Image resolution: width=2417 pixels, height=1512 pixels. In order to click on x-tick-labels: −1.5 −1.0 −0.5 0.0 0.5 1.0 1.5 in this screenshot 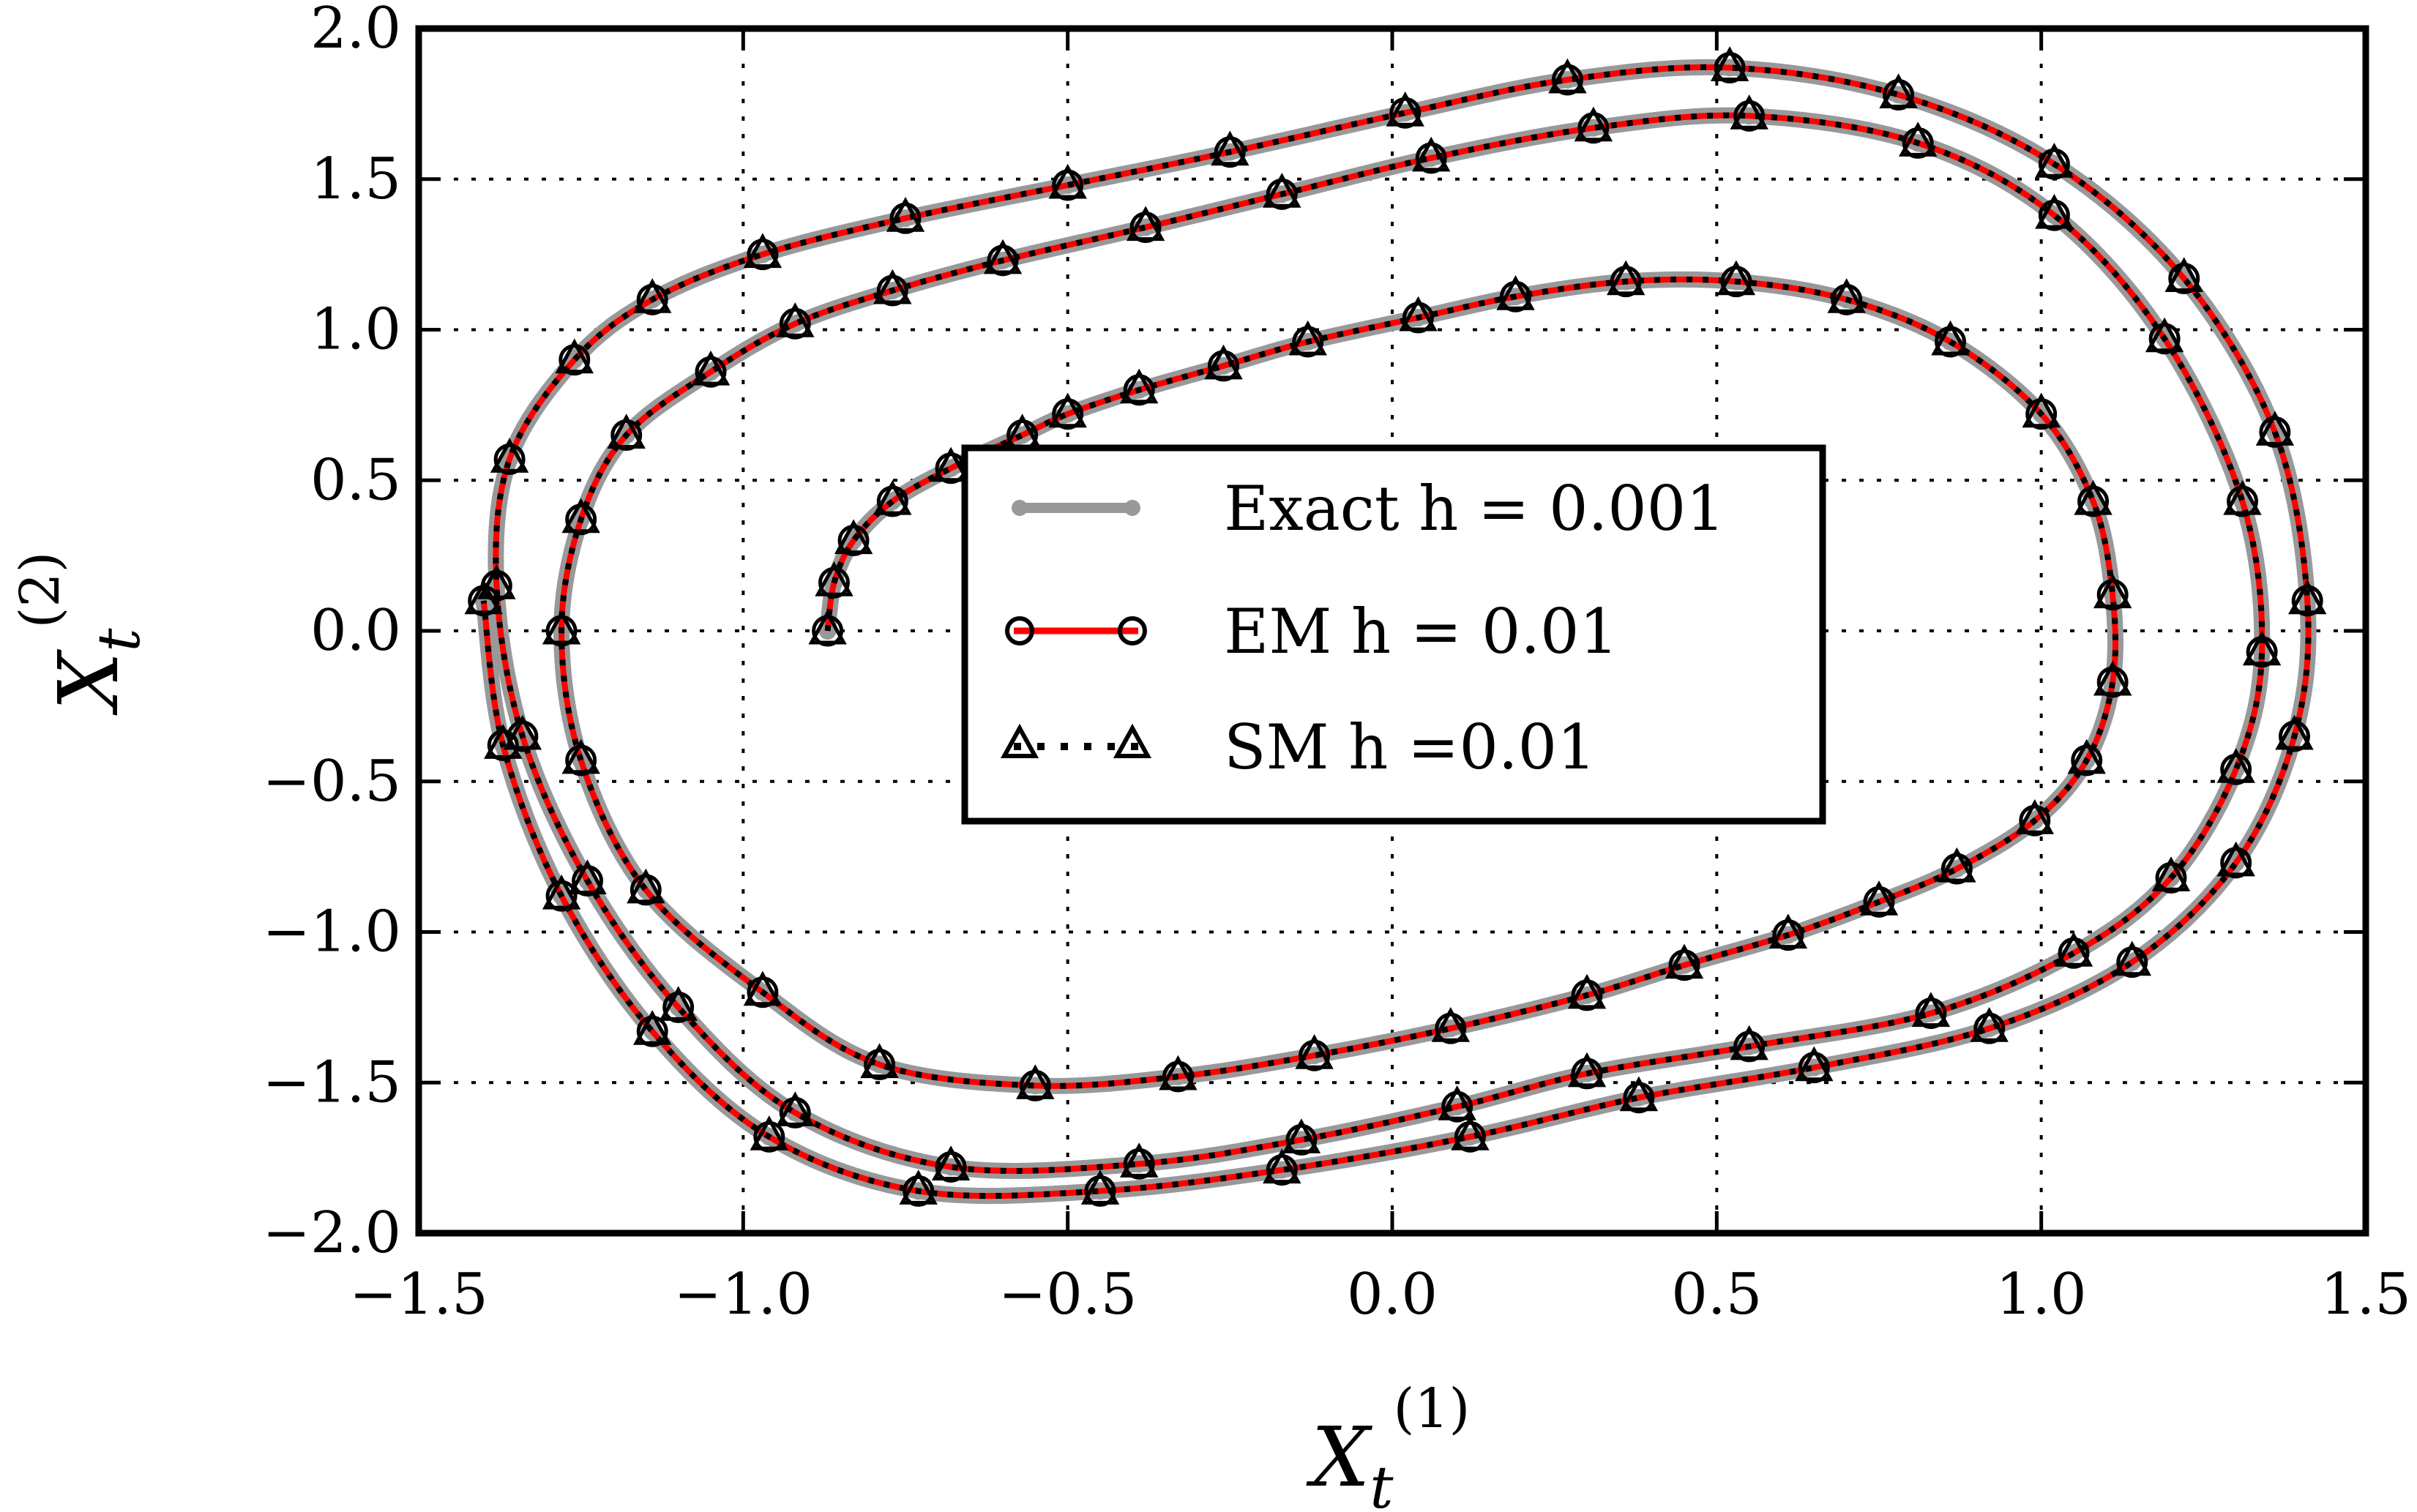, I will do `click(1380, 1295)`.